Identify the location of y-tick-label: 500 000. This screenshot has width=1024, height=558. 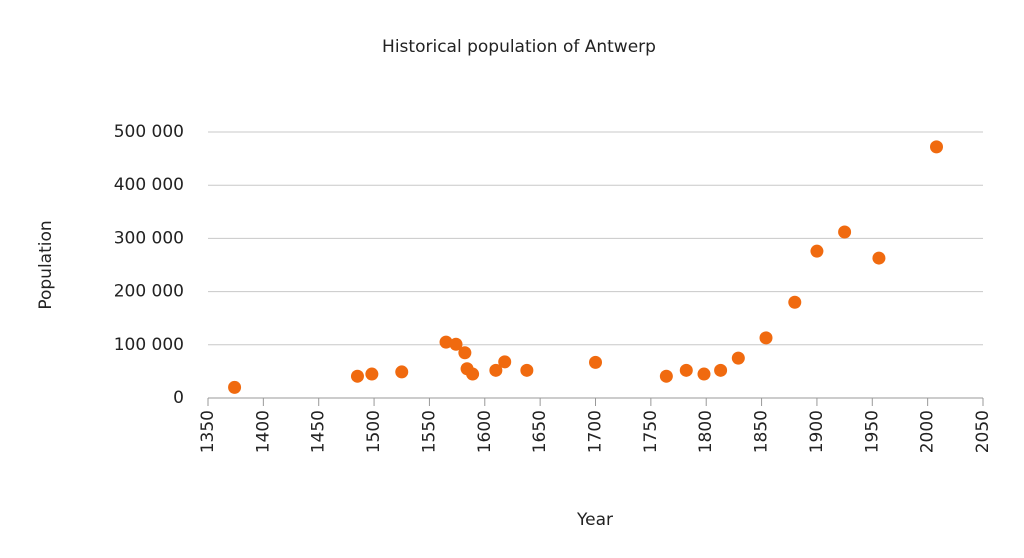
(149, 132).